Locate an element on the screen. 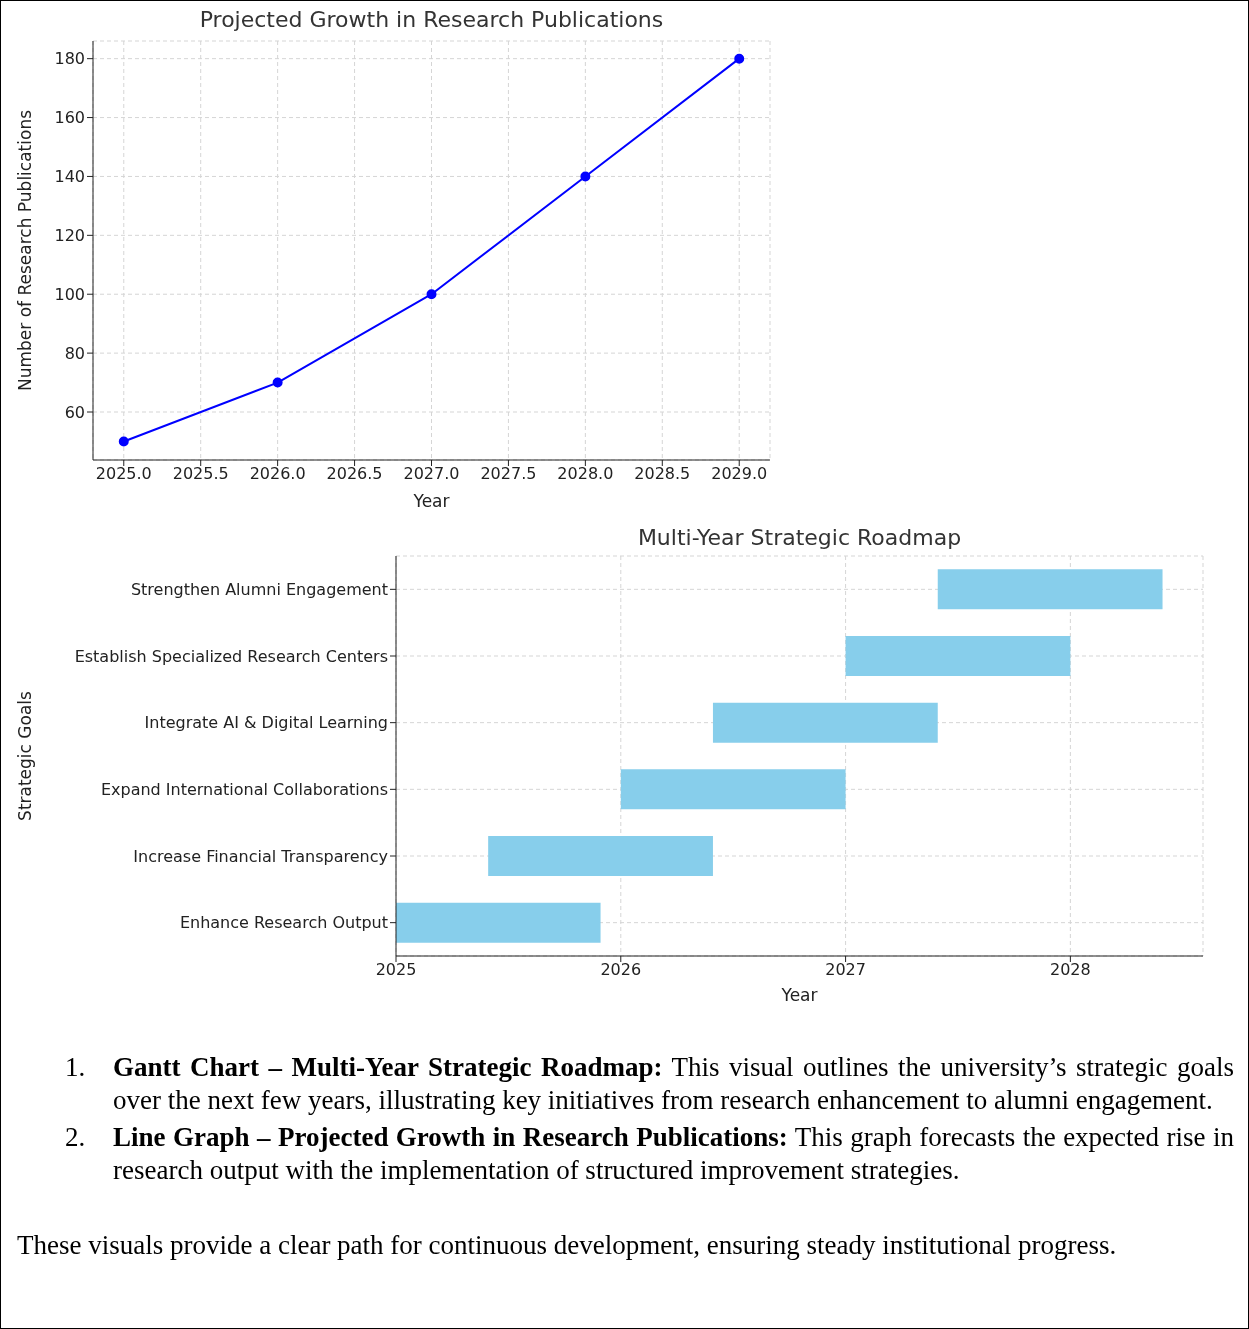  text: 1. Gantt Chart – Multi-Year Strategic Roadmap: This visual outlines the university’s strategic goals over the next few years, illustrating key initiatives from research enhancement to alumni engagement. is located at coordinates (649, 1084).